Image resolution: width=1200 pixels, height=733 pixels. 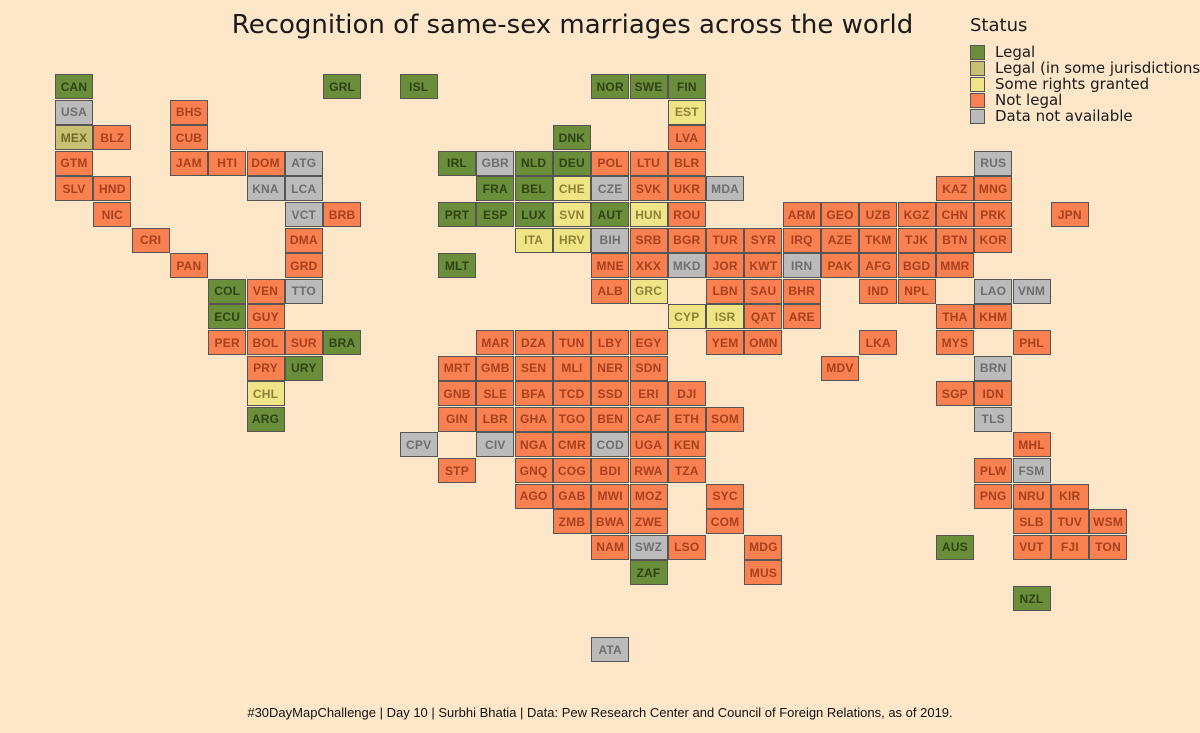 I want to click on tile-aus: AUS, so click(x=954, y=547).